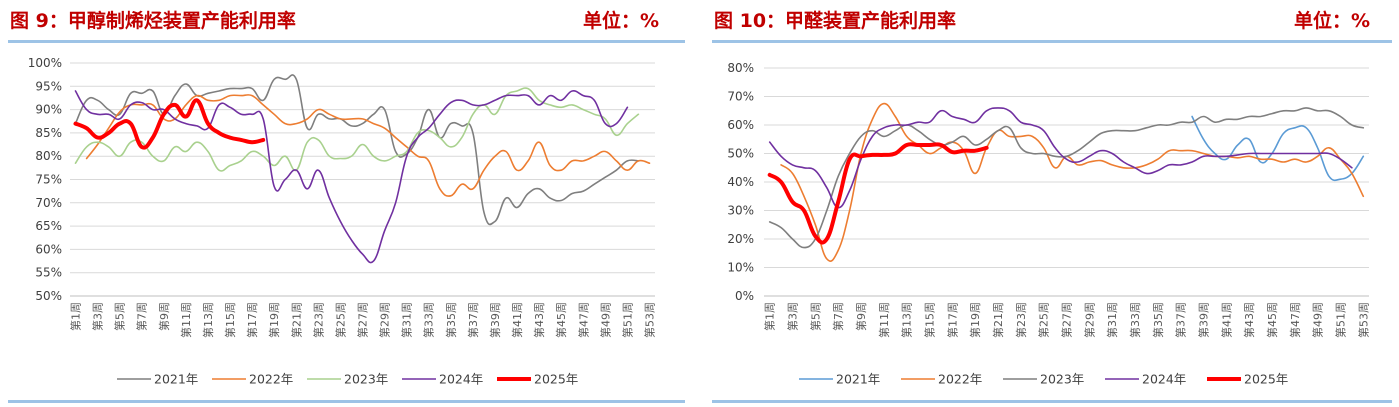 The width and height of the screenshot is (1399, 407). Describe the element at coordinates (740, 182) in the screenshot. I see `y-tick-label: 40%` at that location.